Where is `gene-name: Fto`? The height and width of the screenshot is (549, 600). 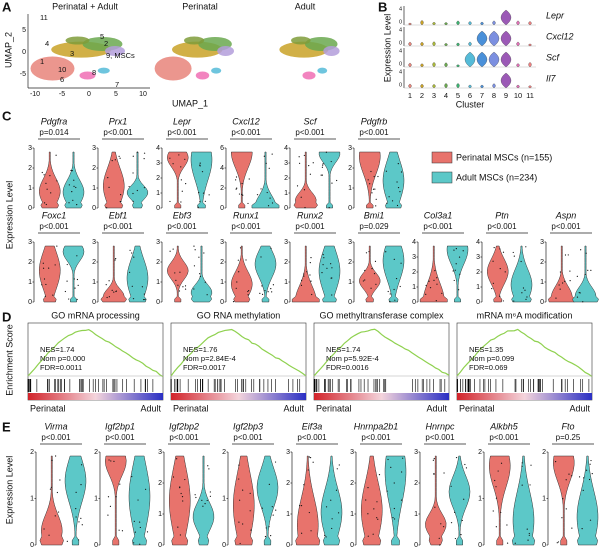
gene-name: Fto is located at coordinates (567, 426).